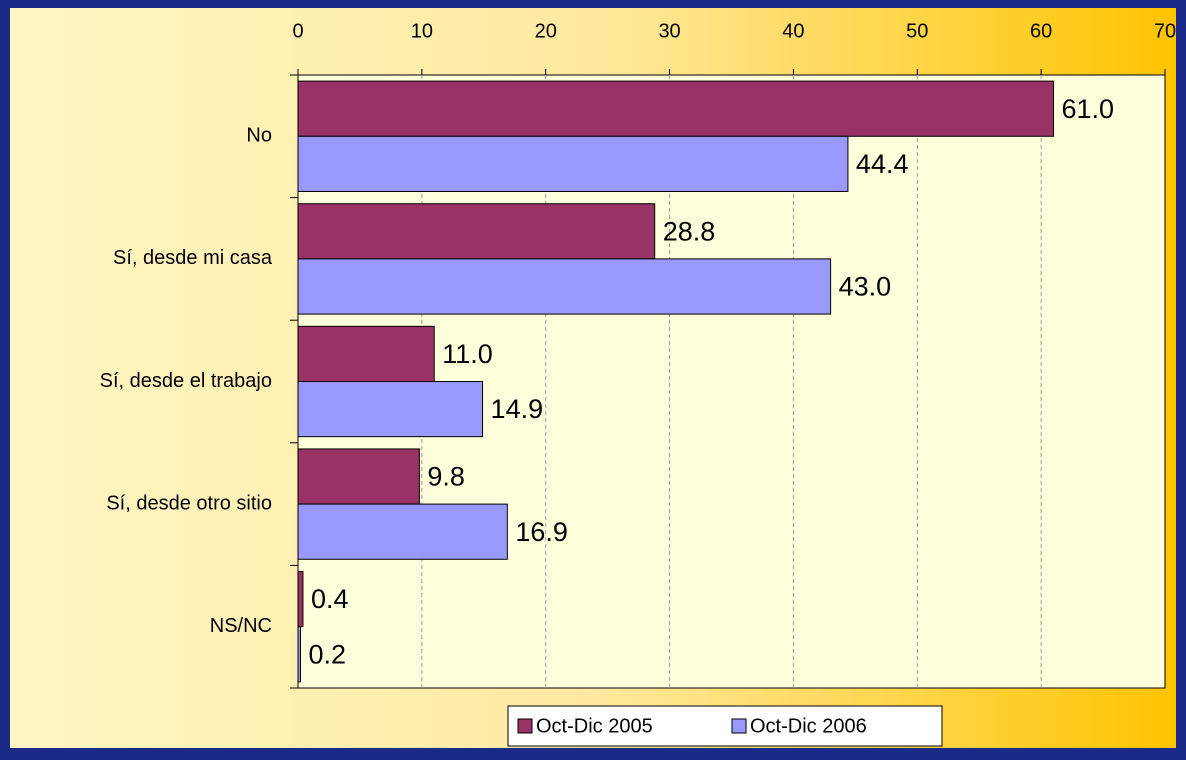 This screenshot has height=760, width=1186. I want to click on y-tick-label: Sí, desde el trabajo, so click(186, 381).